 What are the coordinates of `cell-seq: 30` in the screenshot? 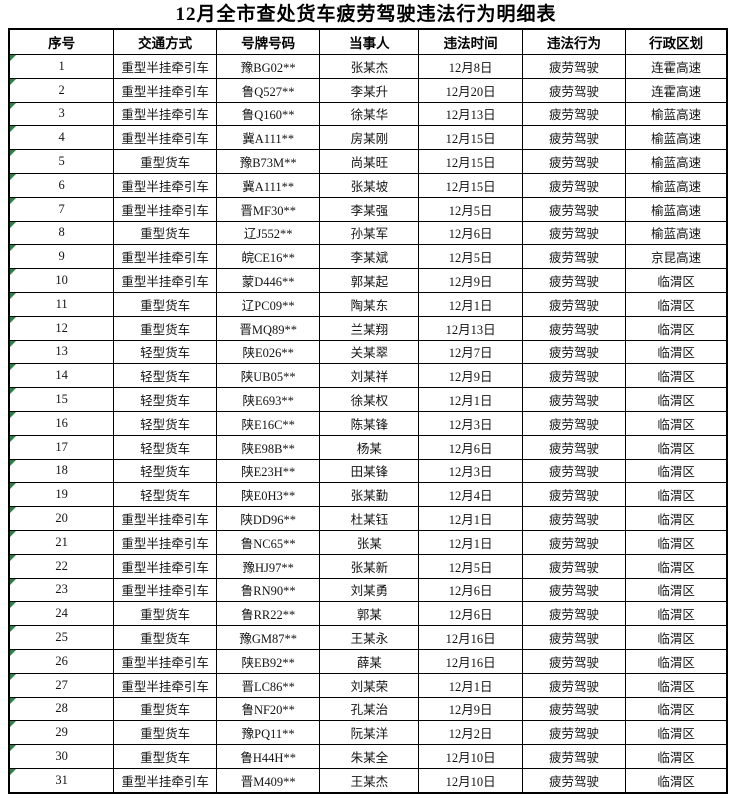 It's located at (61, 756).